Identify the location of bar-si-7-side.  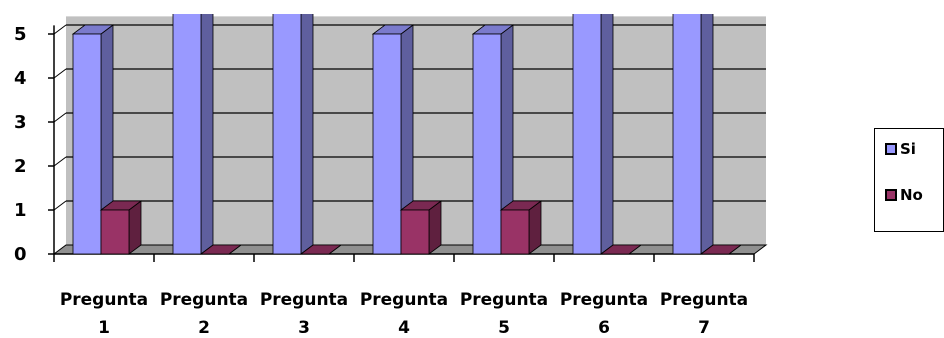
(707, 134).